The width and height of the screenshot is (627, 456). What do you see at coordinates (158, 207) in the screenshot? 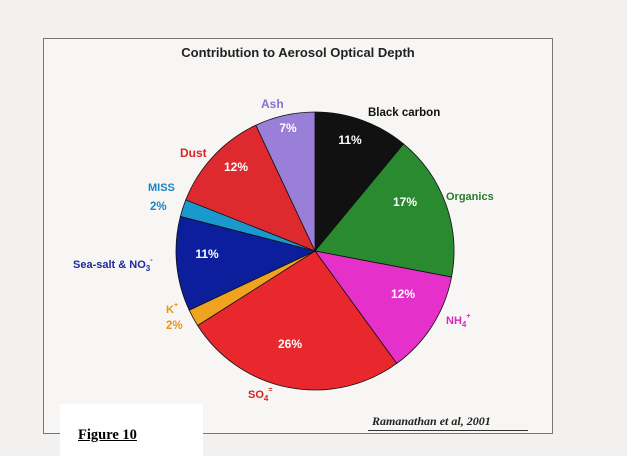
I see `value-label-miss: 2%` at bounding box center [158, 207].